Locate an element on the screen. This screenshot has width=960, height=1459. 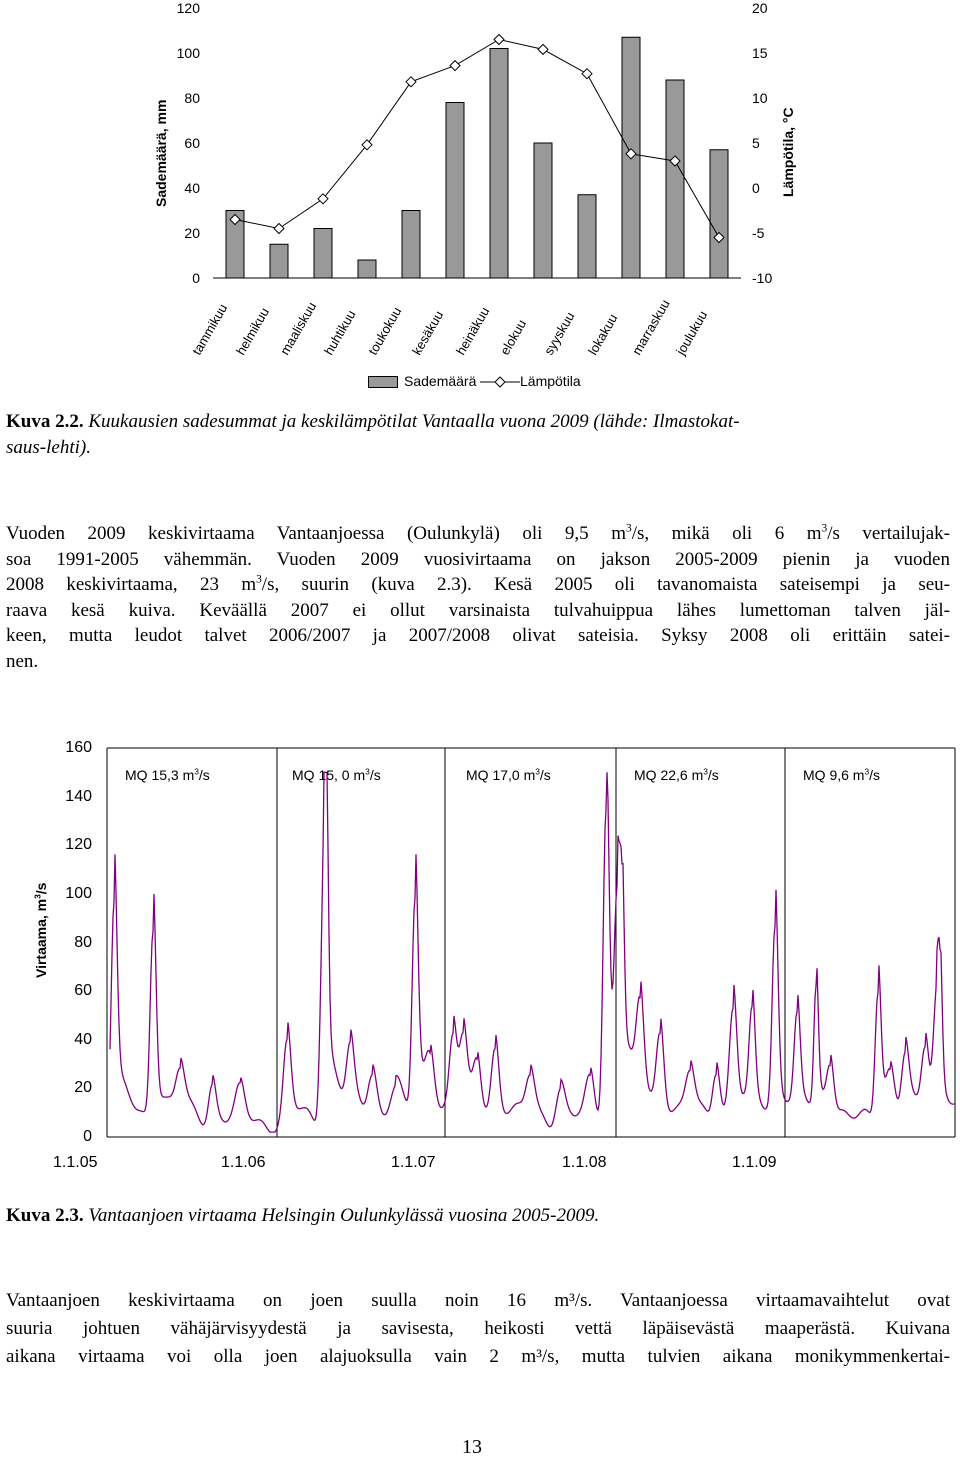
chart2-y-tick: 60 is located at coordinates (83, 991).